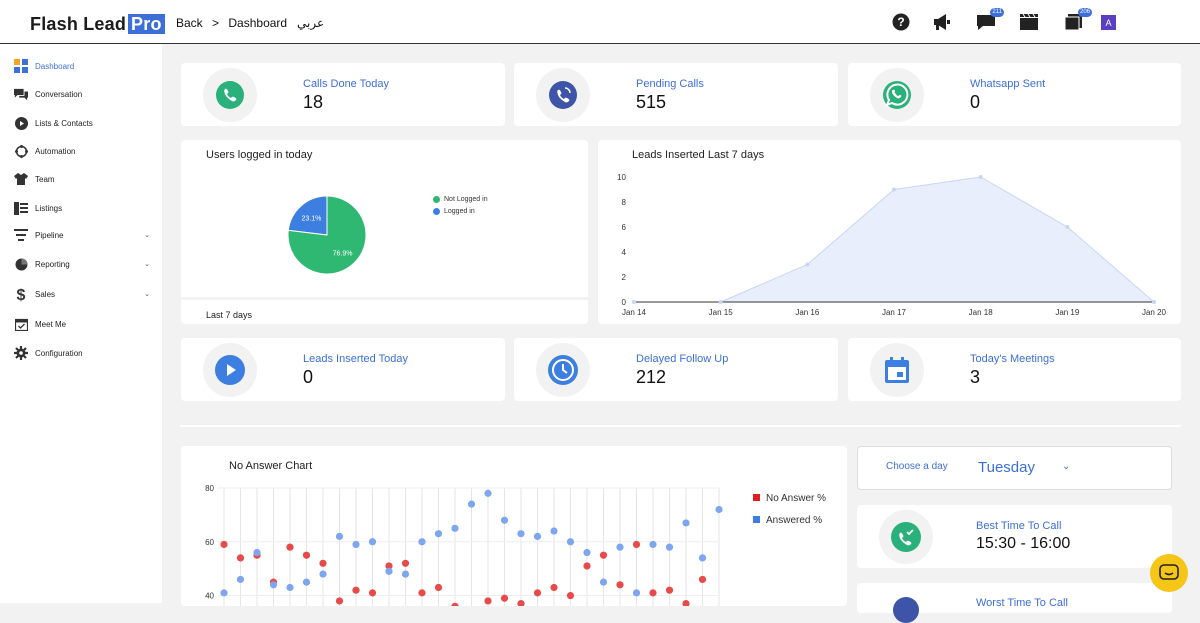 This screenshot has height=623, width=1200. What do you see at coordinates (1014, 603) in the screenshot?
I see `worst-time-card: Worst Time To Call` at bounding box center [1014, 603].